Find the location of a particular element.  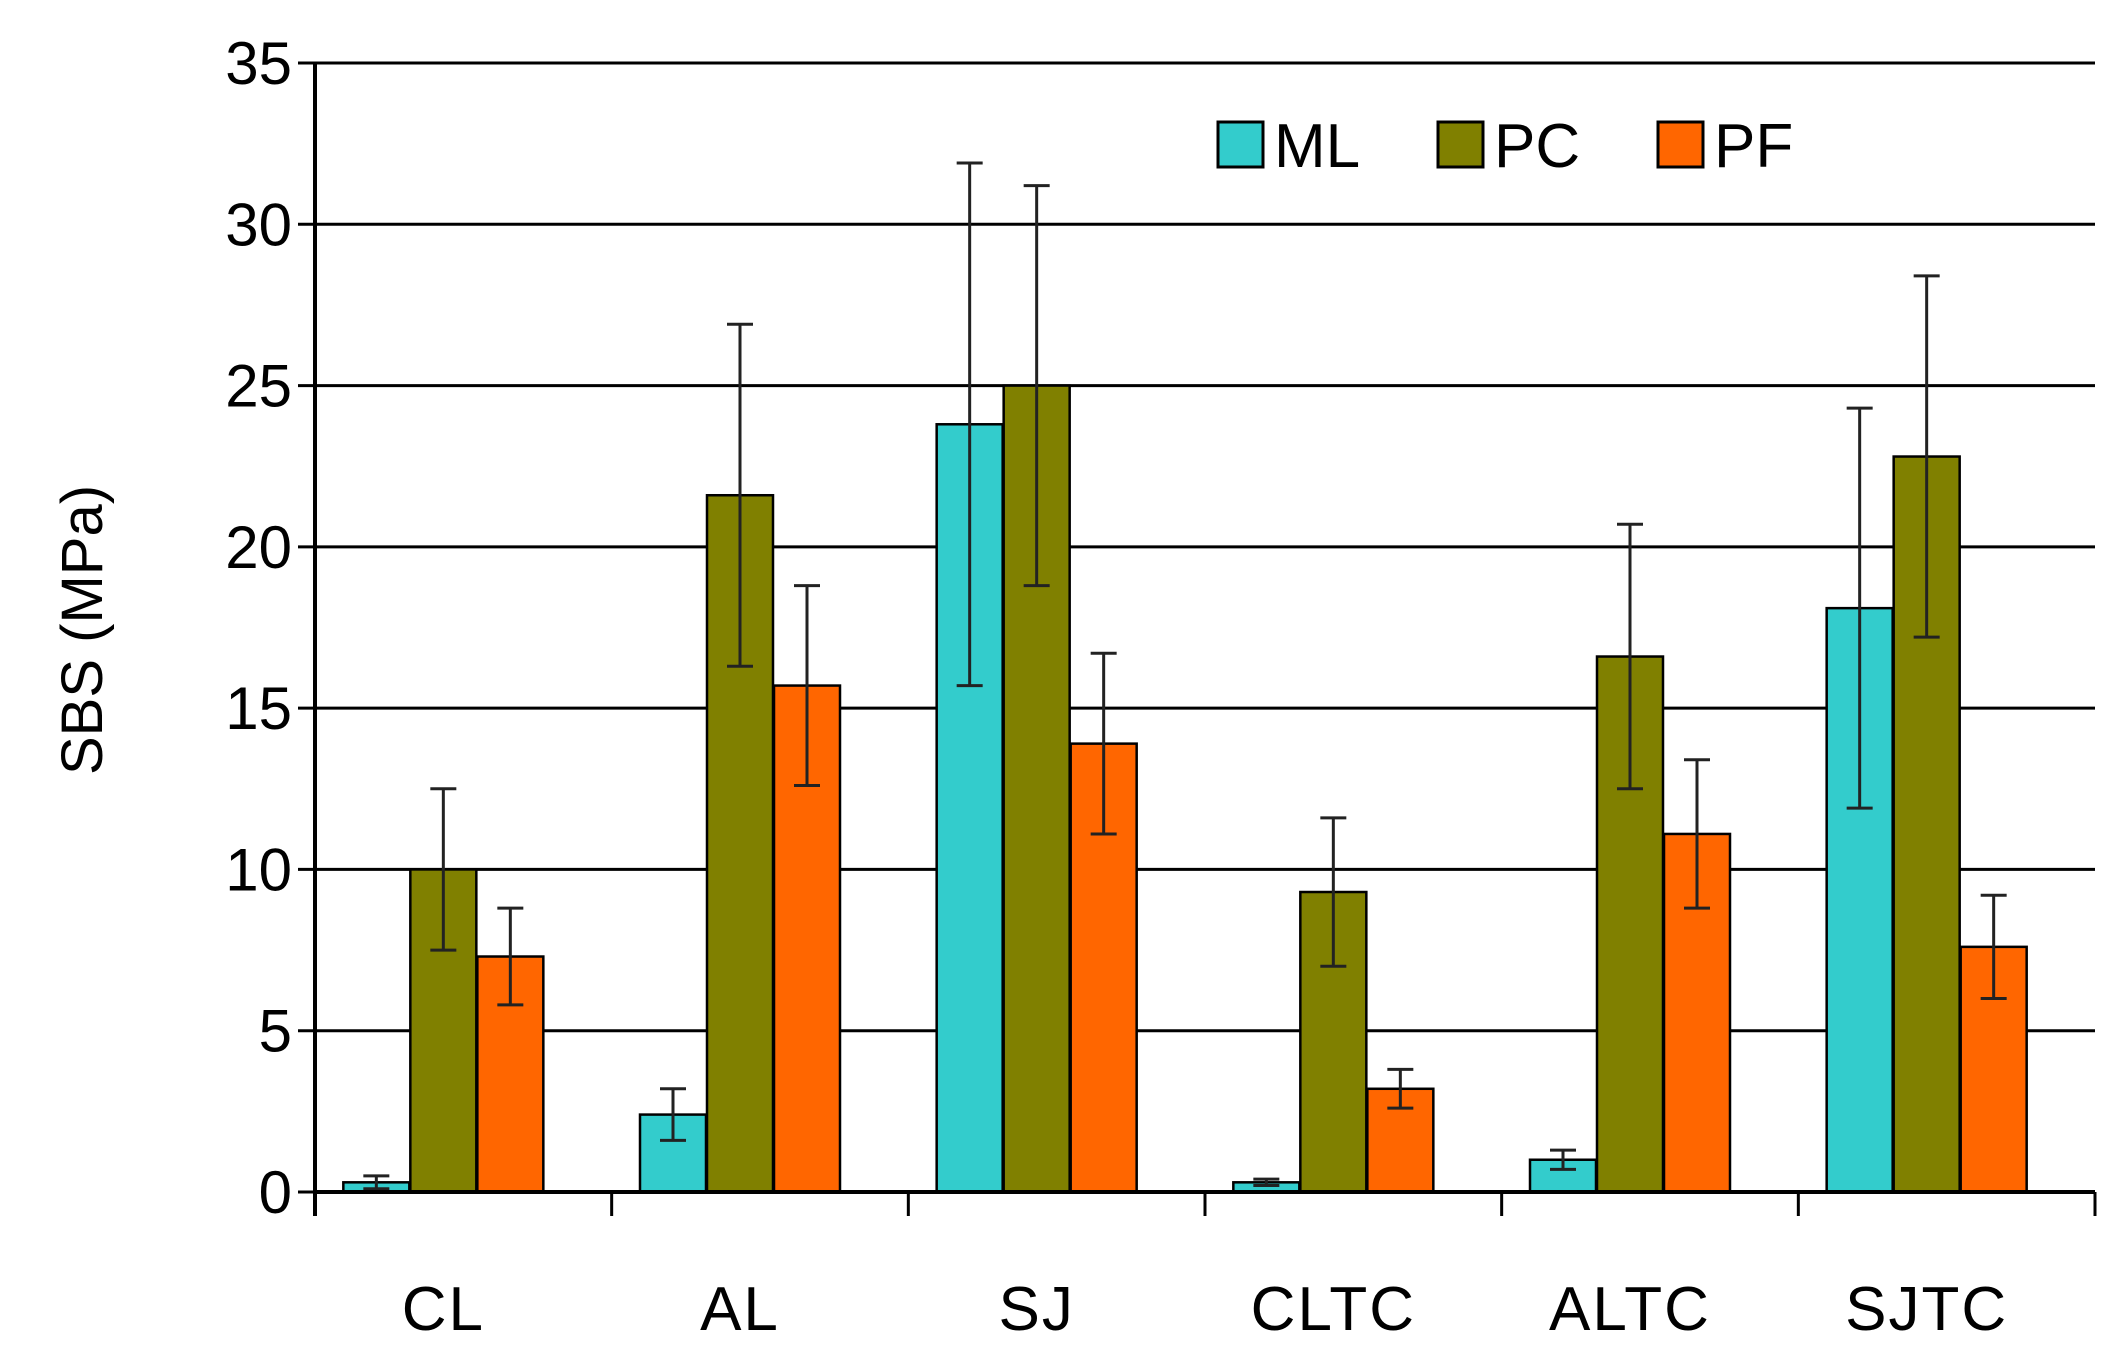

x-tick-label-cl: CL is located at coordinates (443, 1309).